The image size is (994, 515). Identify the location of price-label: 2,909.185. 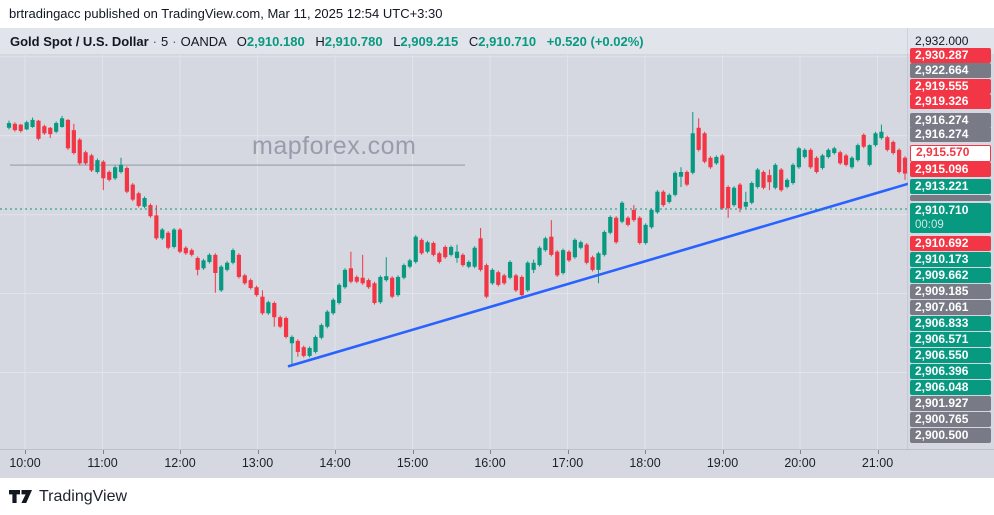
(950, 291).